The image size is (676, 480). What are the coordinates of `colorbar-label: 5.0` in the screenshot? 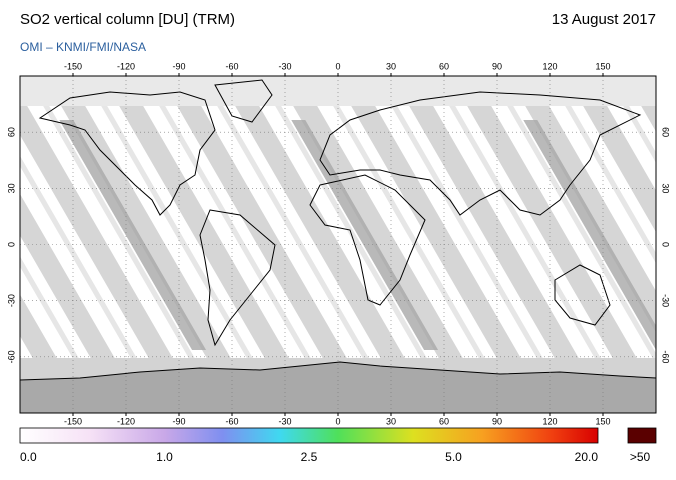 It's located at (453, 457).